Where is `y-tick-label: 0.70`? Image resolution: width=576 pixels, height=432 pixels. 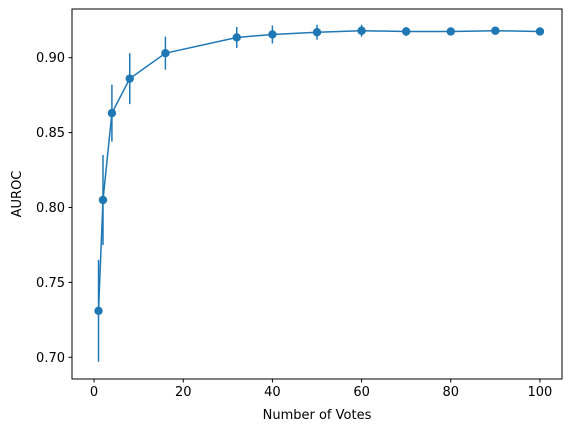
y-tick-label: 0.70 is located at coordinates (50, 358).